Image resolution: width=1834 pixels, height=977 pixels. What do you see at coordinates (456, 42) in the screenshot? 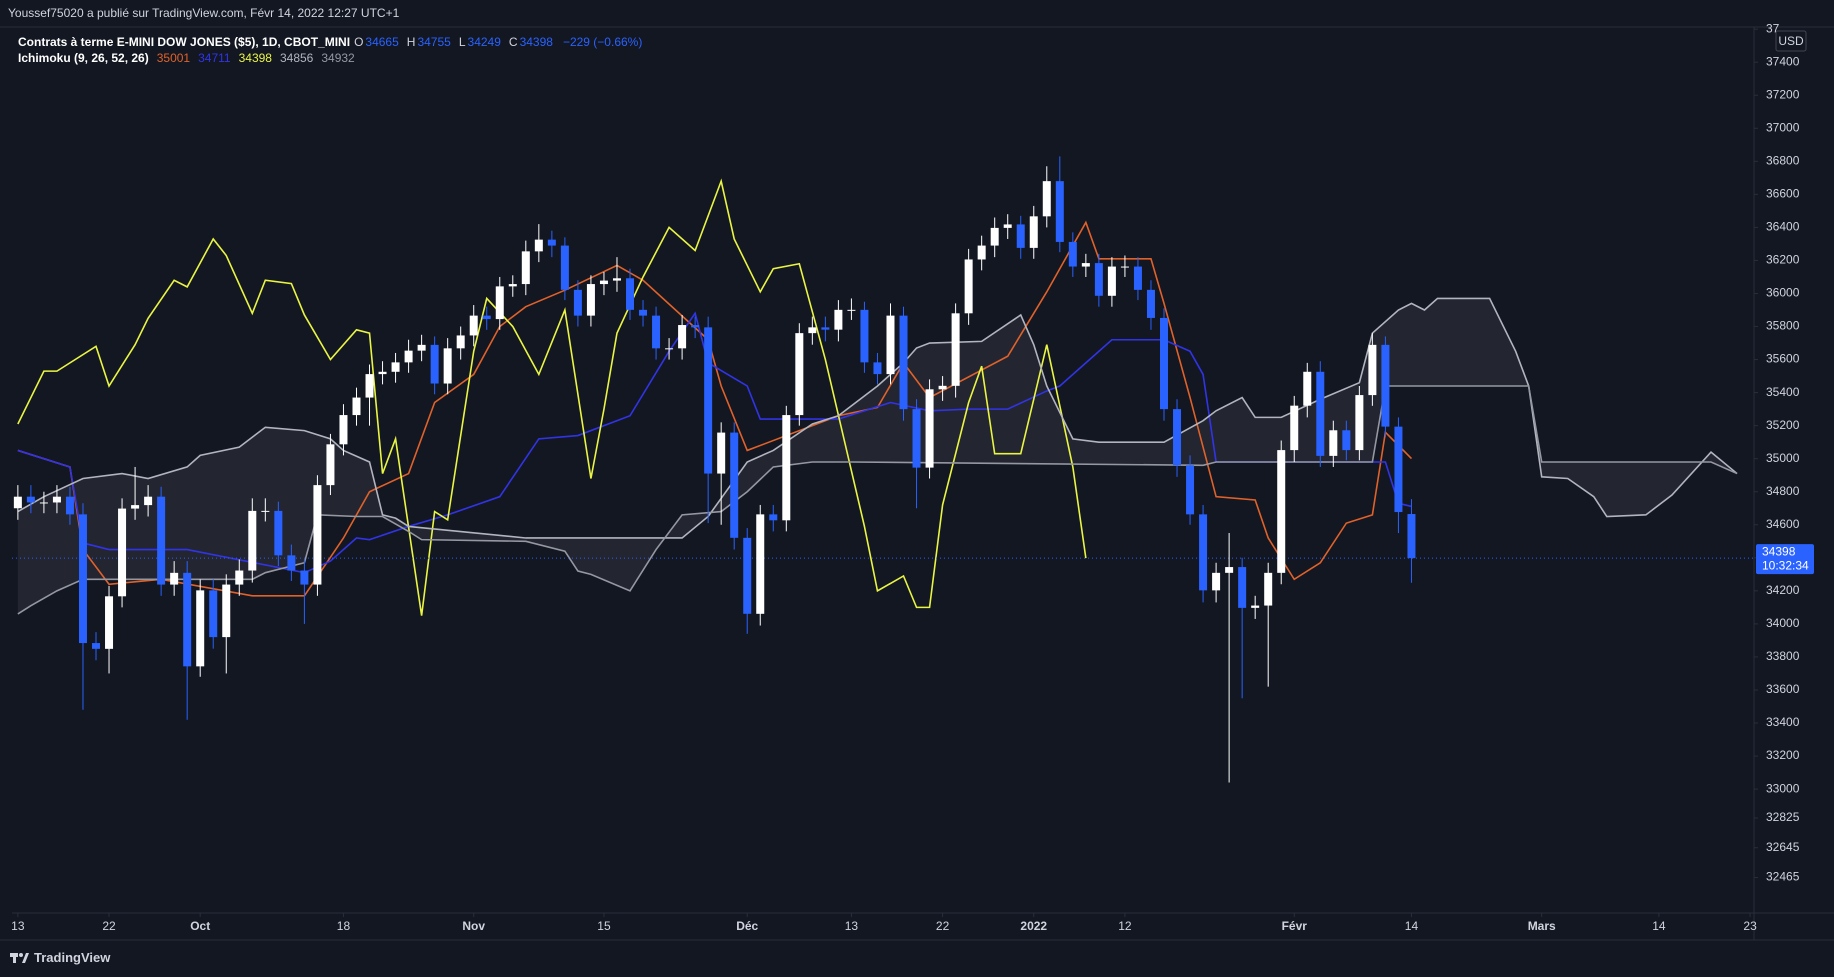
I see `ohlc: O 34665 H 34755 L 34249 C 34398` at bounding box center [456, 42].